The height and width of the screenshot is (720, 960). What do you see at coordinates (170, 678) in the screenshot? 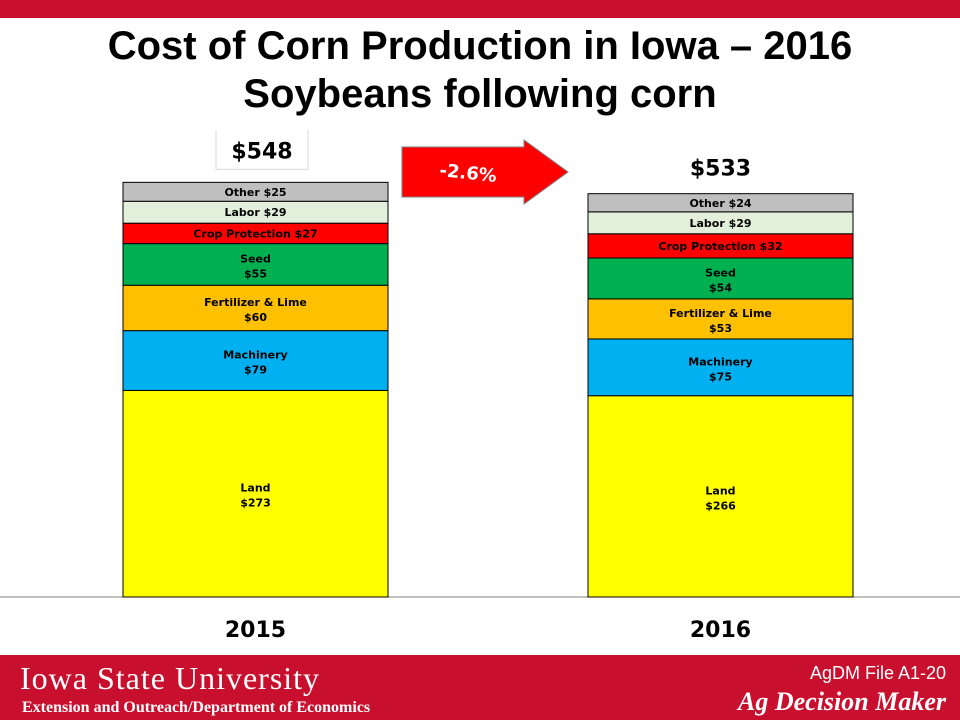
I see `university-wordmark: Iowa State University` at bounding box center [170, 678].